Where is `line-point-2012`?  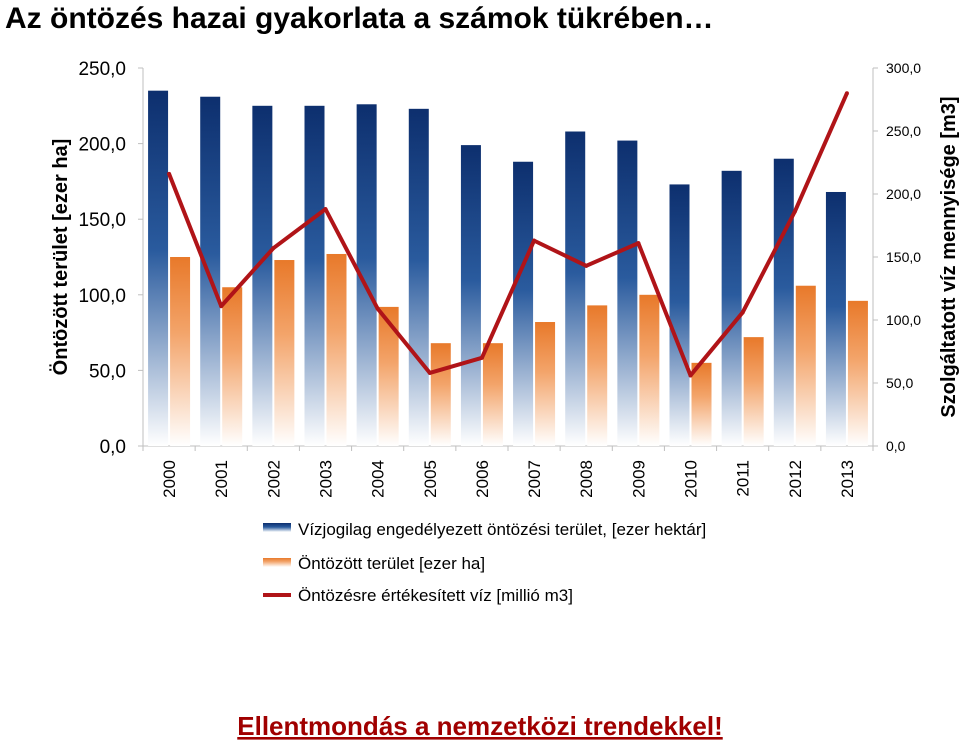
line-point-2012 is located at coordinates (794, 211).